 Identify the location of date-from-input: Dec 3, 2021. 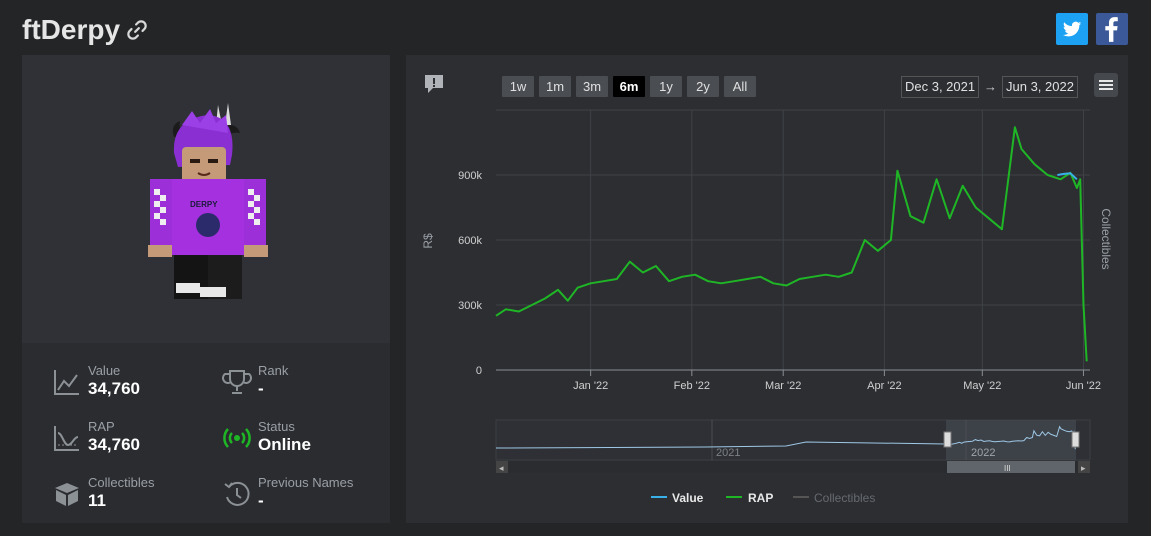
(940, 87).